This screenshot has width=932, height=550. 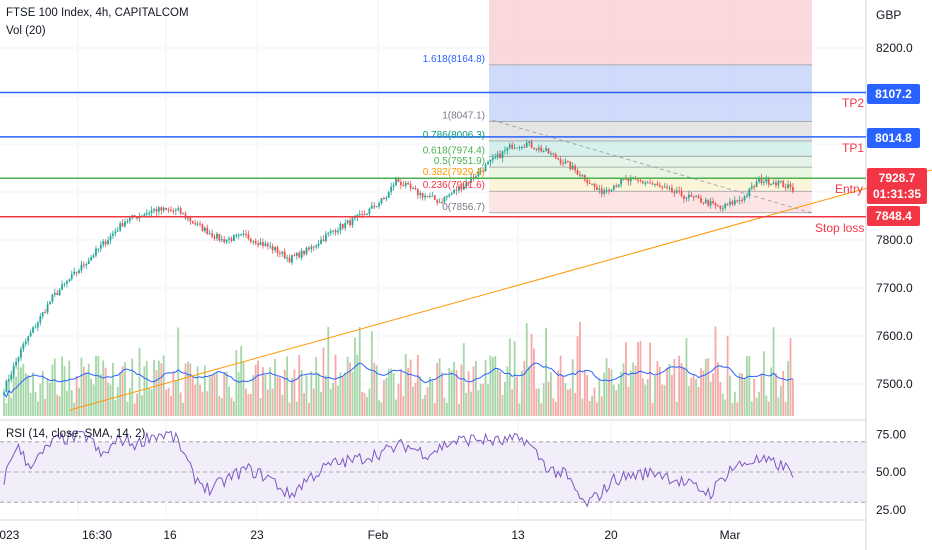 What do you see at coordinates (76, 434) in the screenshot?
I see `rsi-legend: RSI (14, close, SMA, 14, 2)` at bounding box center [76, 434].